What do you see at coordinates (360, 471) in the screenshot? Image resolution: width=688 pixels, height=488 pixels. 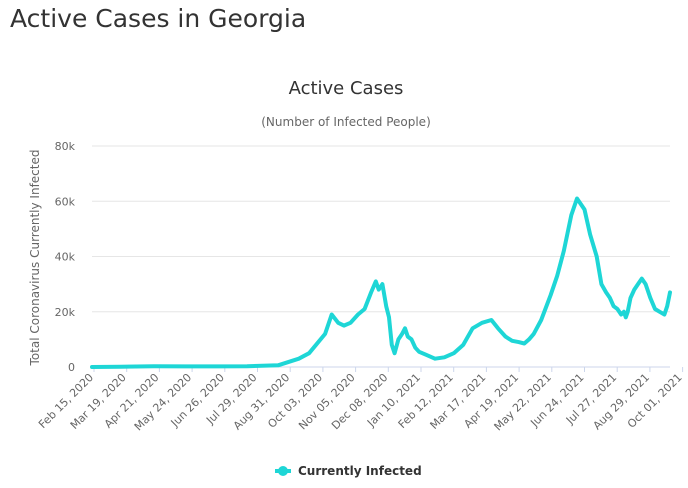 I see `legend-label-currently-infected: Currently Infected` at bounding box center [360, 471].